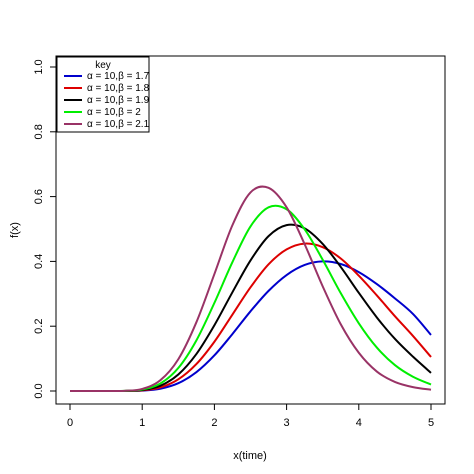 This screenshot has height=474, width=474. I want to click on x-axis: 0 1 2 3 4 5, so click(250, 416).